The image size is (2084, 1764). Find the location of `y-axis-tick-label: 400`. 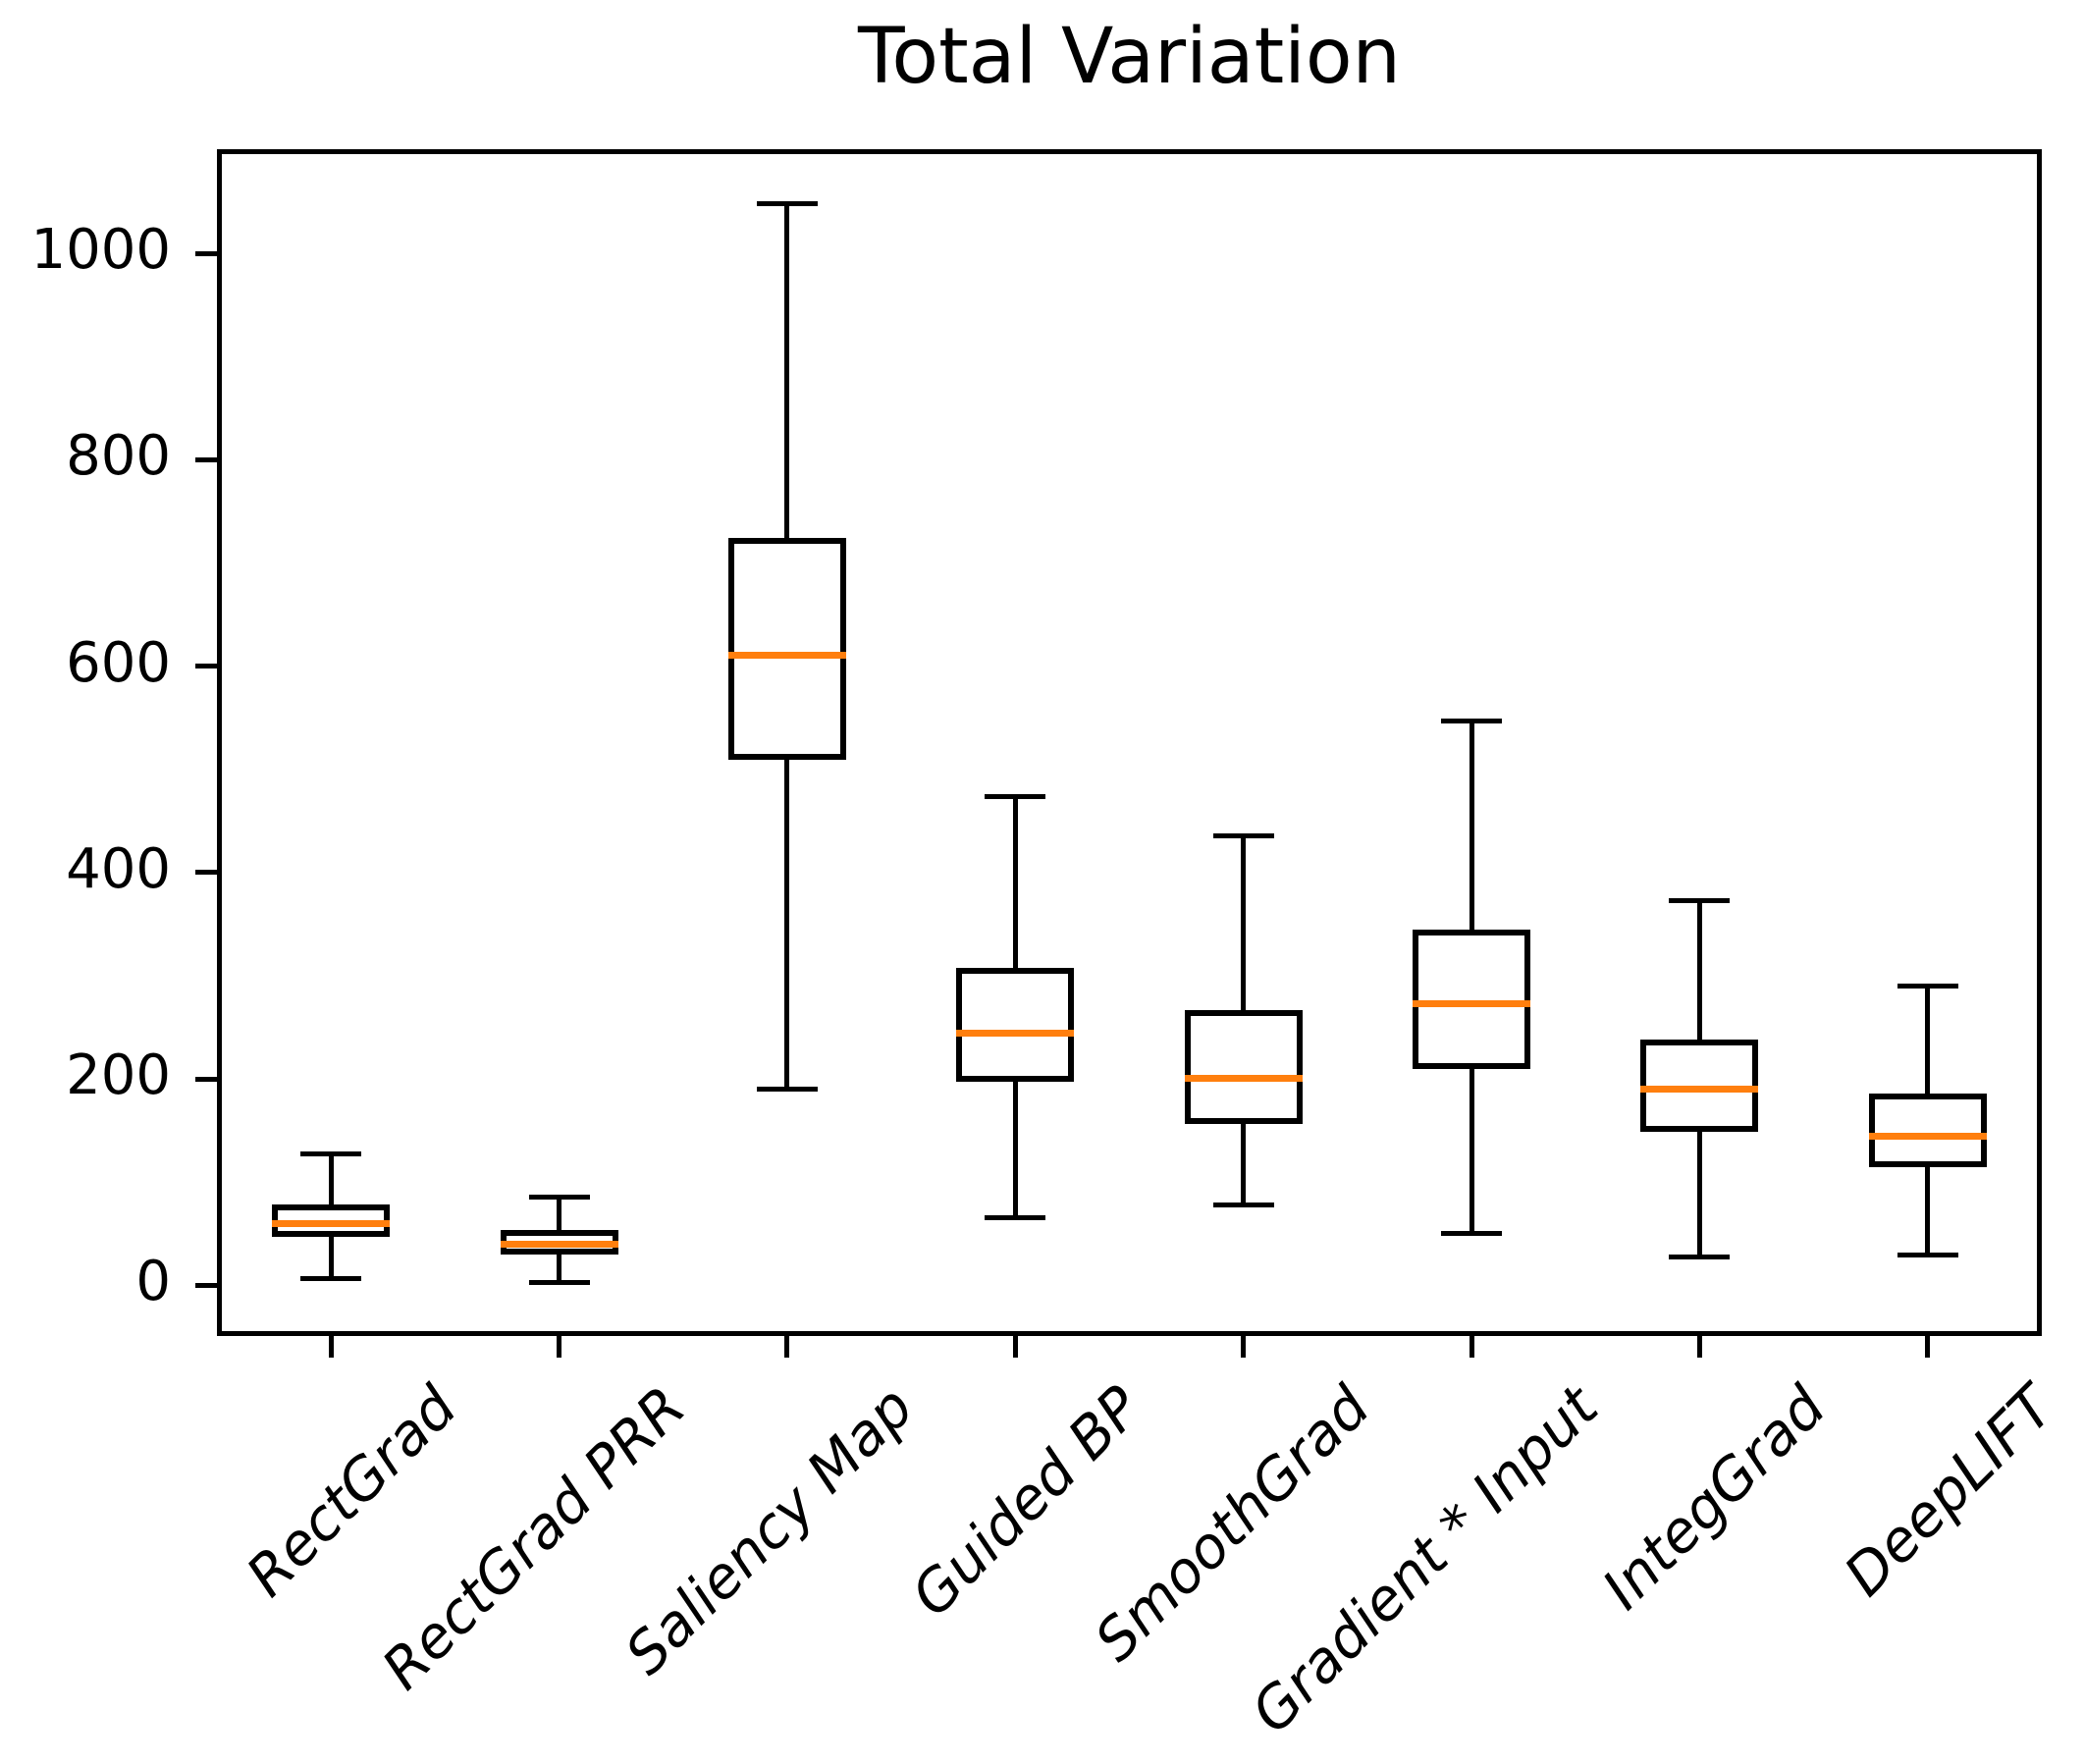

y-axis-tick-label: 400 is located at coordinates (118, 868).